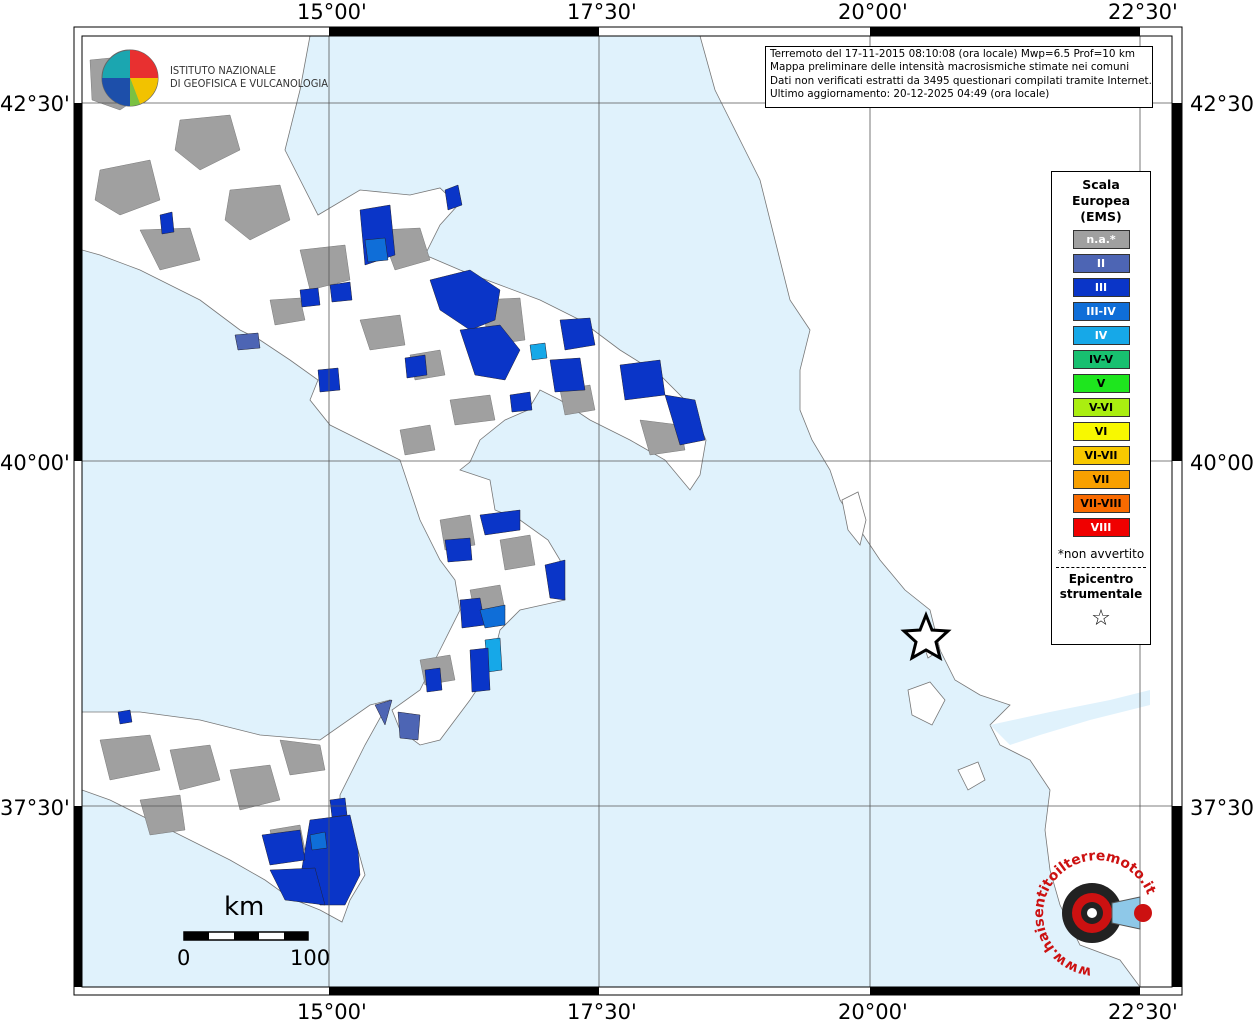  I want to click on legend-item-5: IV-V, so click(1101, 359).